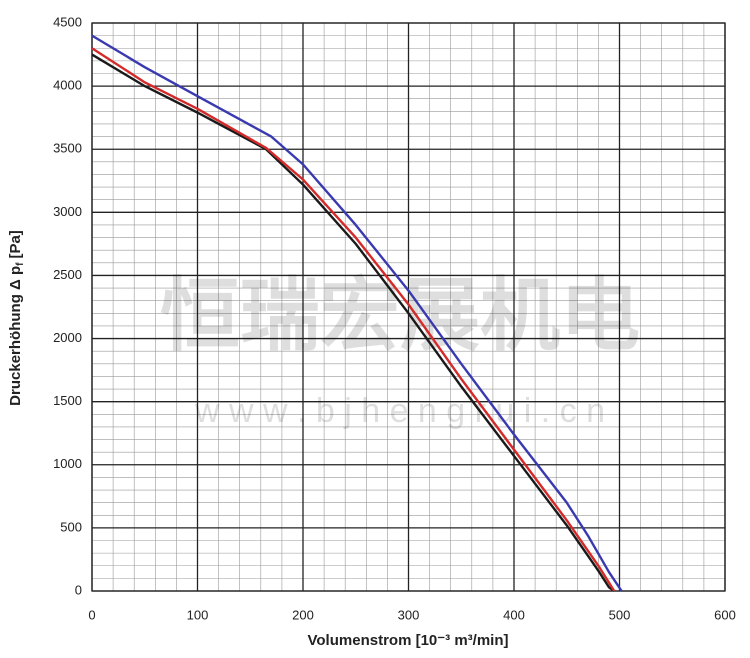 This screenshot has width=750, height=658. What do you see at coordinates (67, 400) in the screenshot?
I see `y-tick-label: 1500` at bounding box center [67, 400].